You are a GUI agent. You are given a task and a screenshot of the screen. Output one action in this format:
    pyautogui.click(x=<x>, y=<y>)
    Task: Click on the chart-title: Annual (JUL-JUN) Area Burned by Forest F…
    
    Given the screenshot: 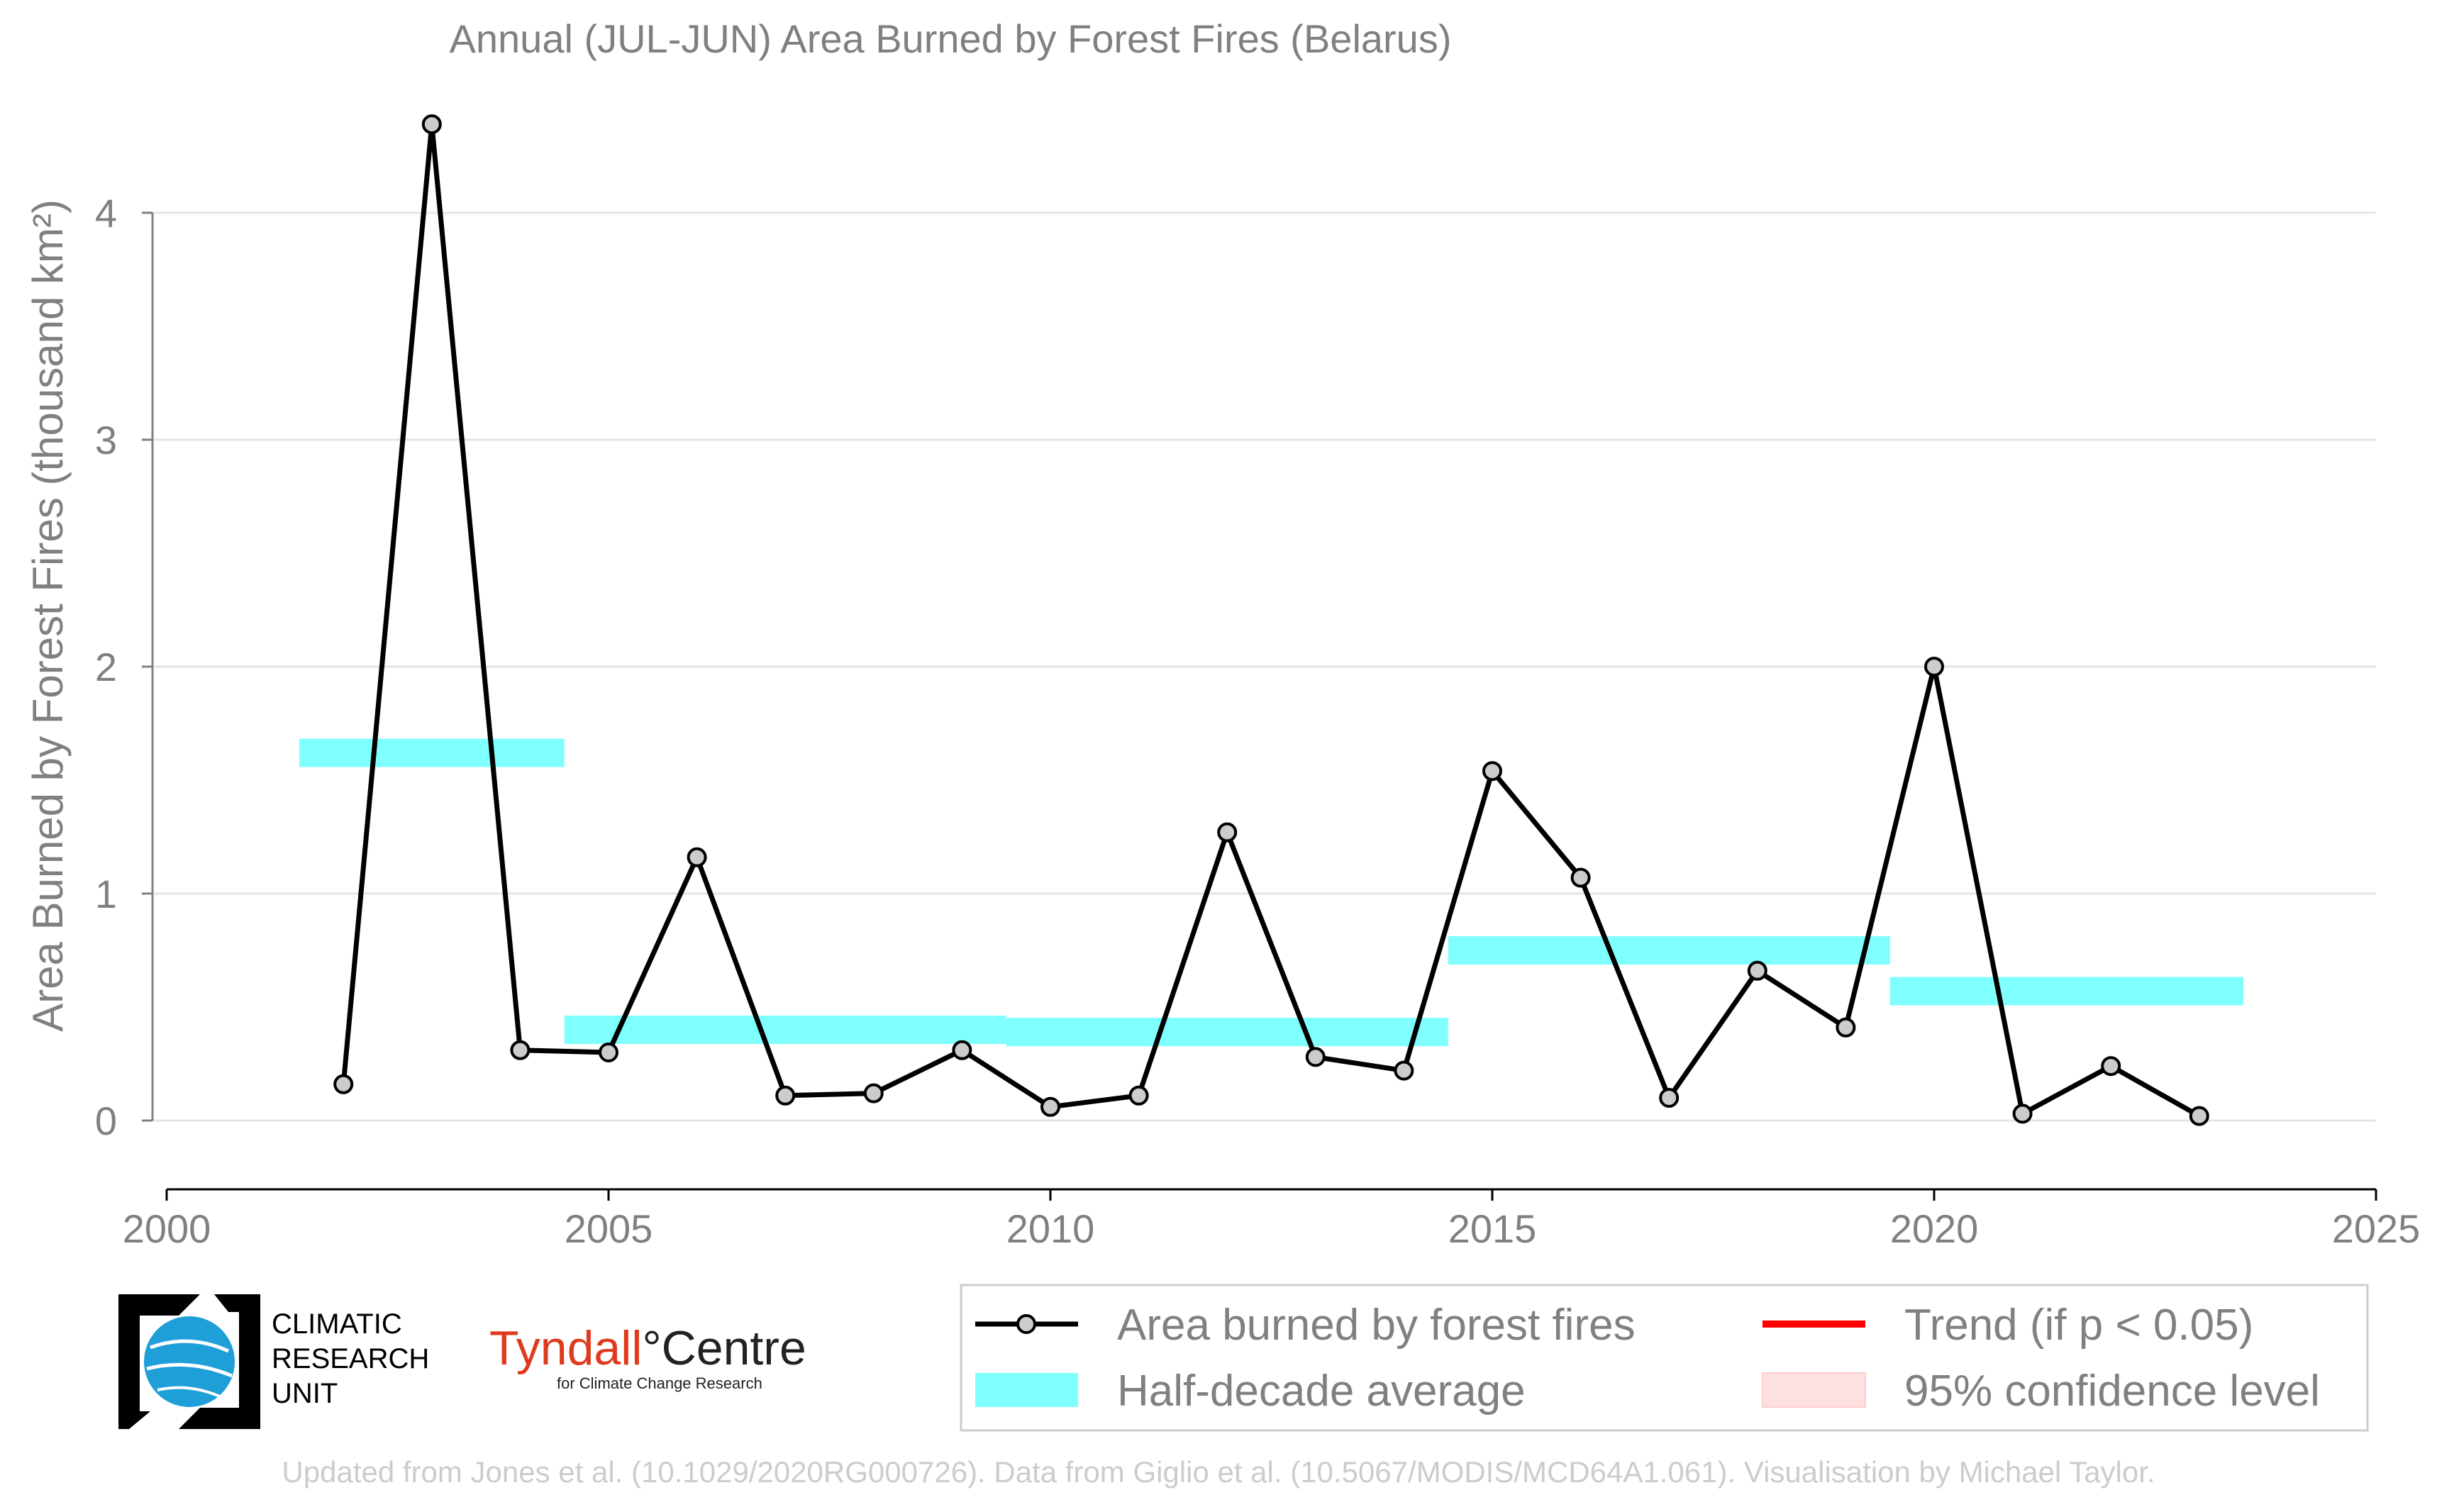 What is the action you would take?
    pyautogui.click(x=951, y=38)
    